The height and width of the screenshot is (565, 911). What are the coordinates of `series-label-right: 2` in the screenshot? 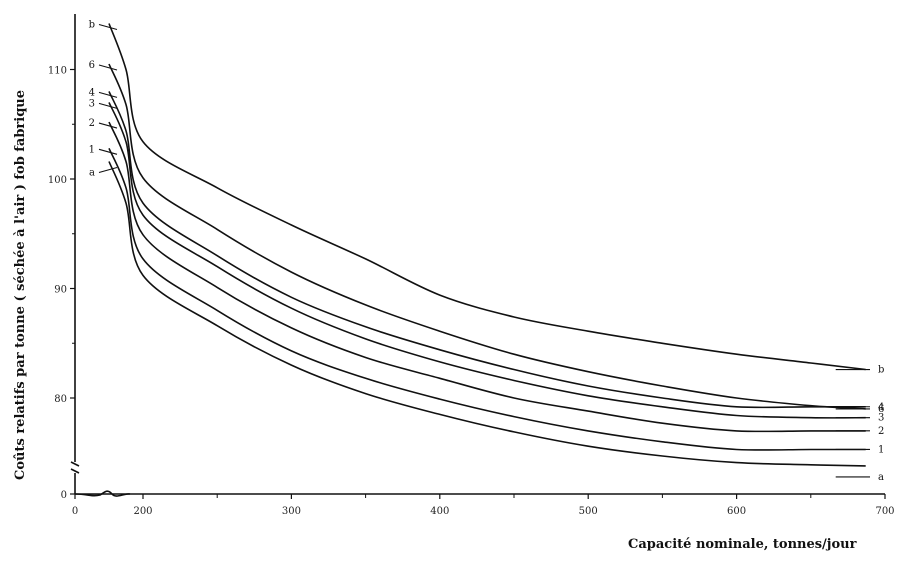 It's located at (881, 431).